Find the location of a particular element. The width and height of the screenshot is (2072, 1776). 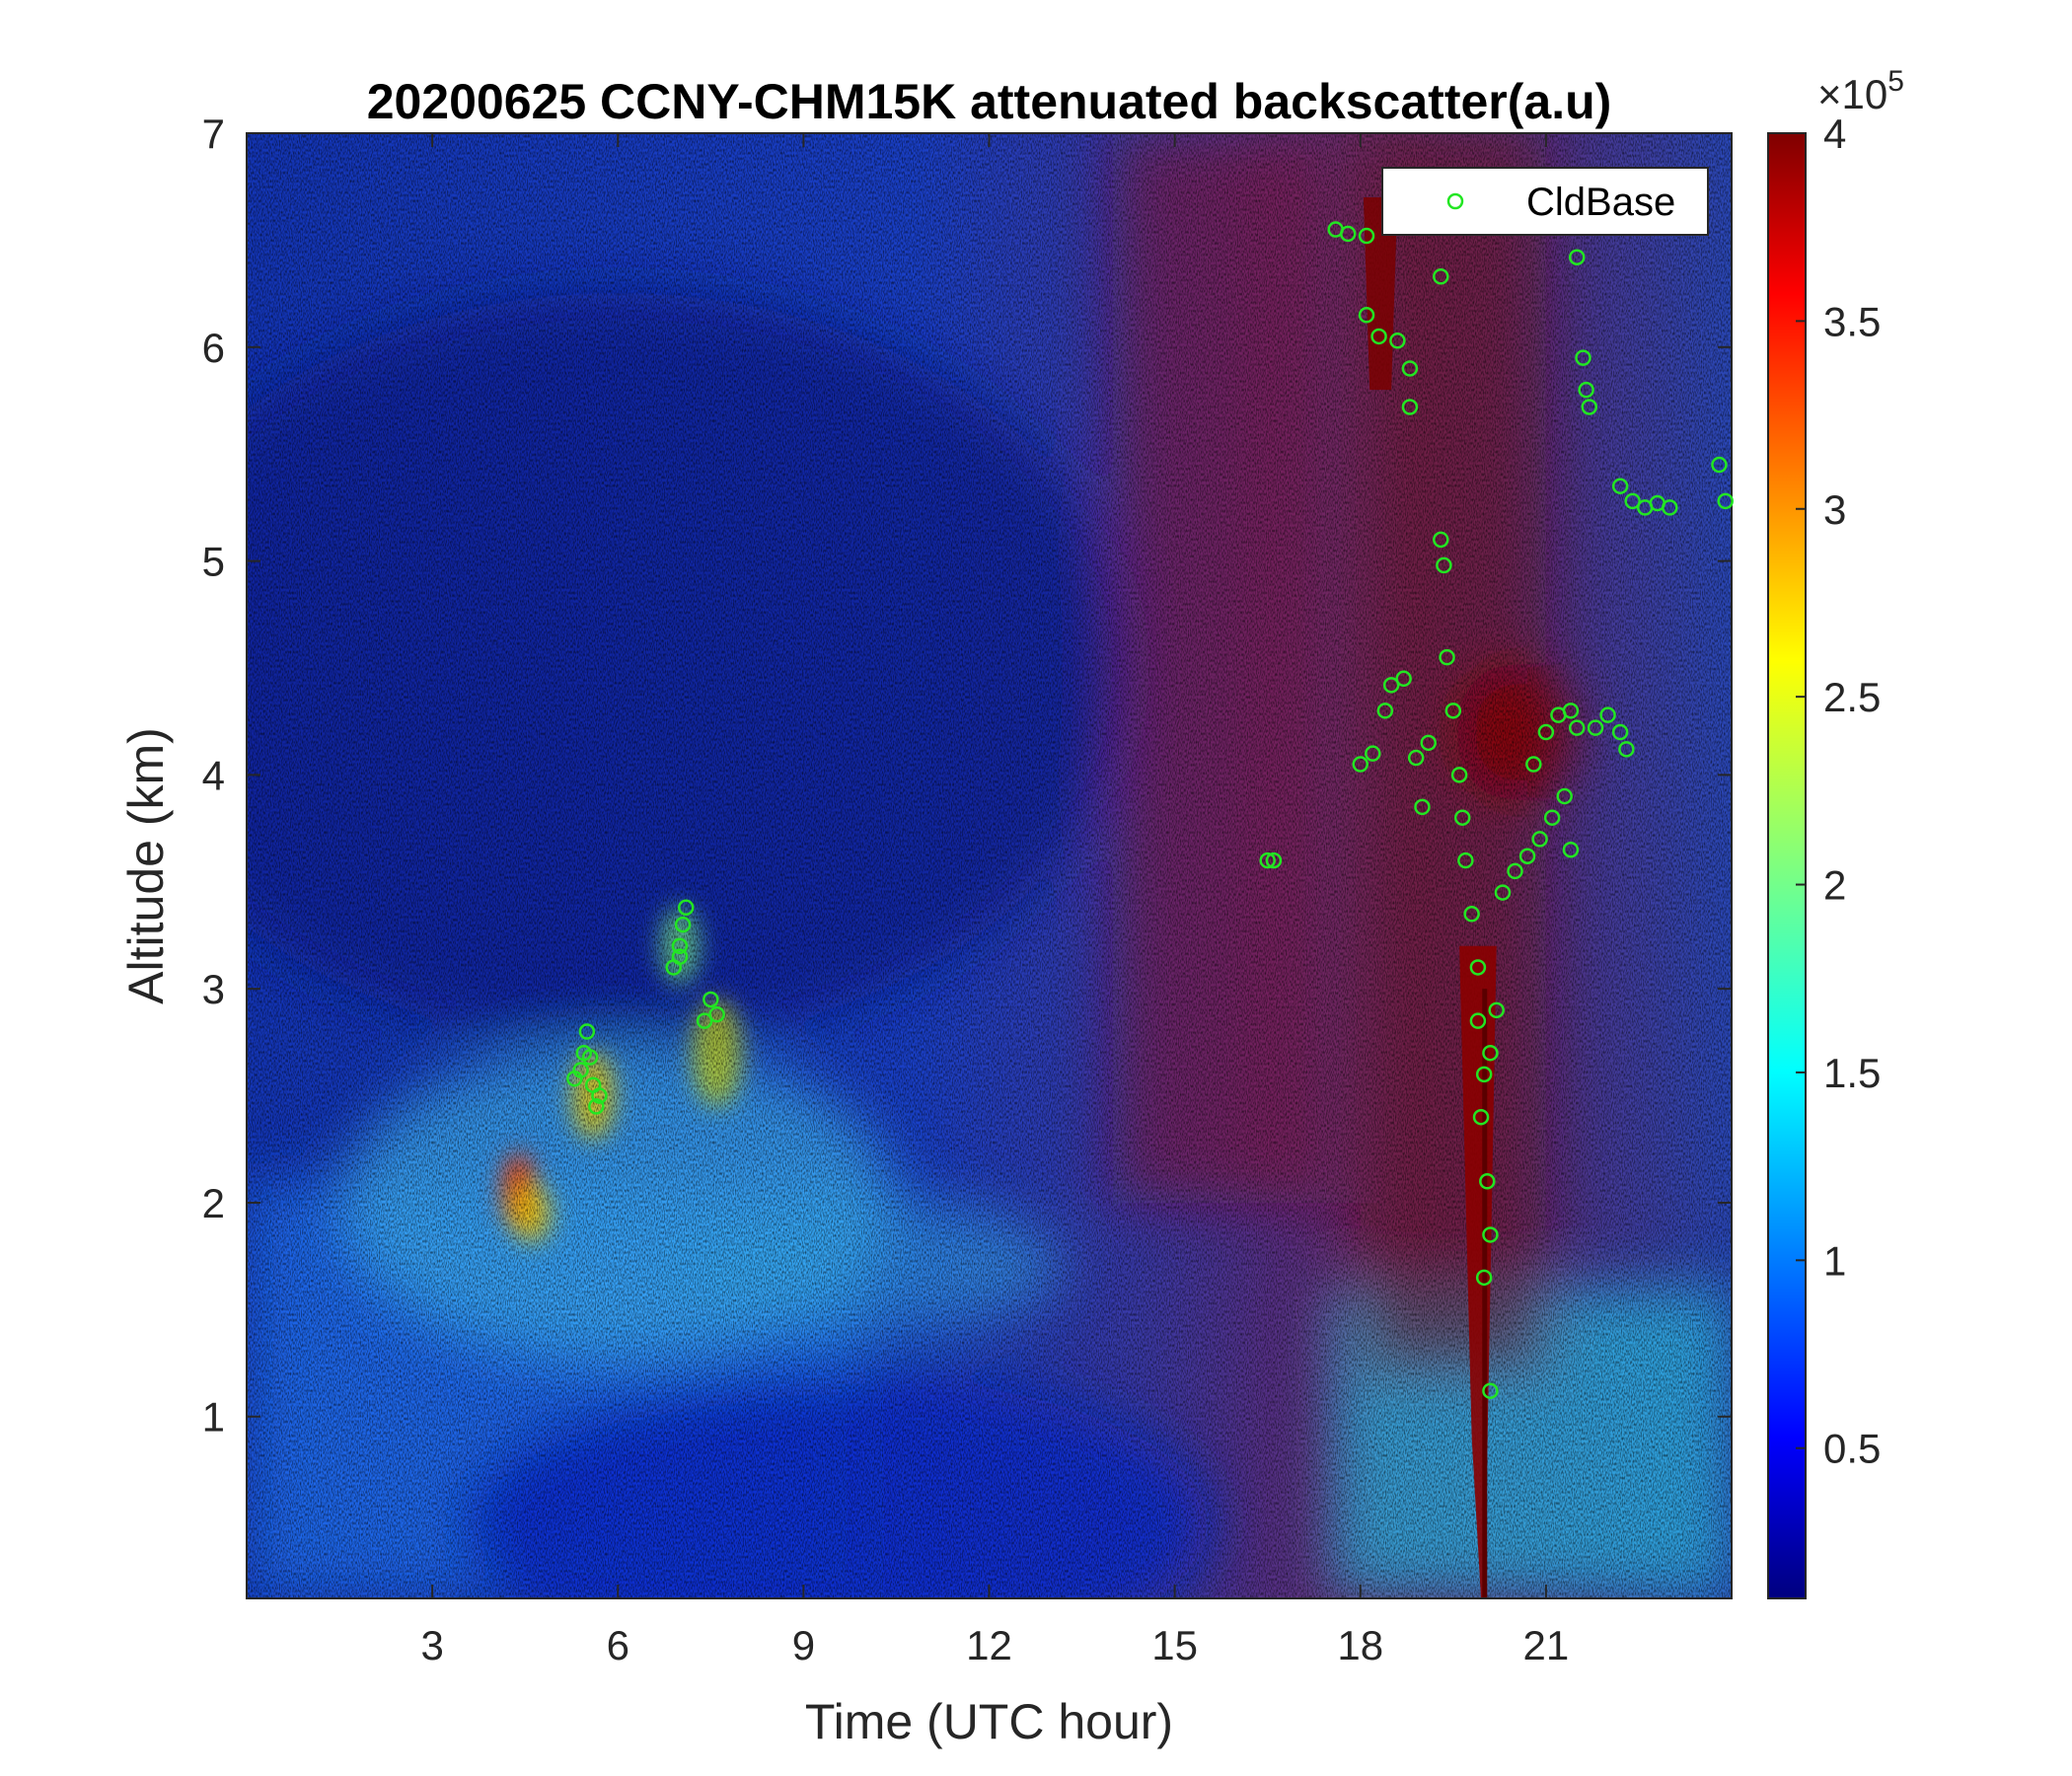

y-tick-label: 5 is located at coordinates (214, 562).